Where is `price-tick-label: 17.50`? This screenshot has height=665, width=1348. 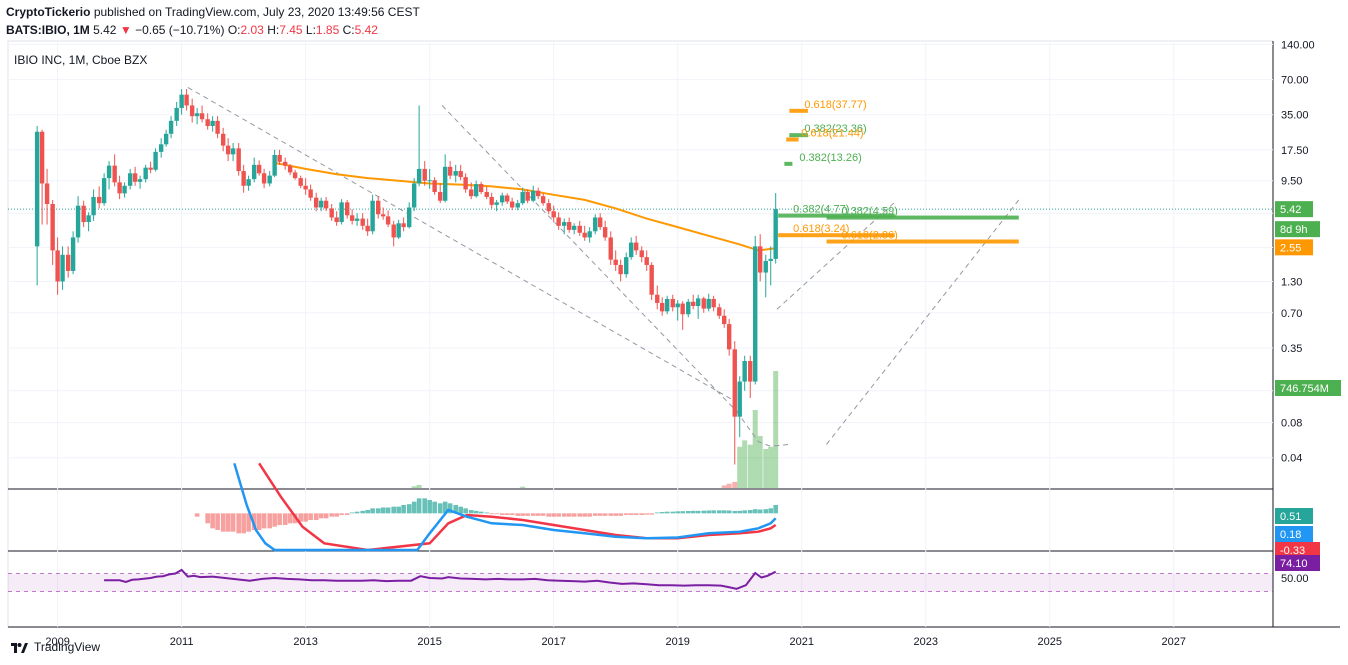
price-tick-label: 17.50 is located at coordinates (1295, 151).